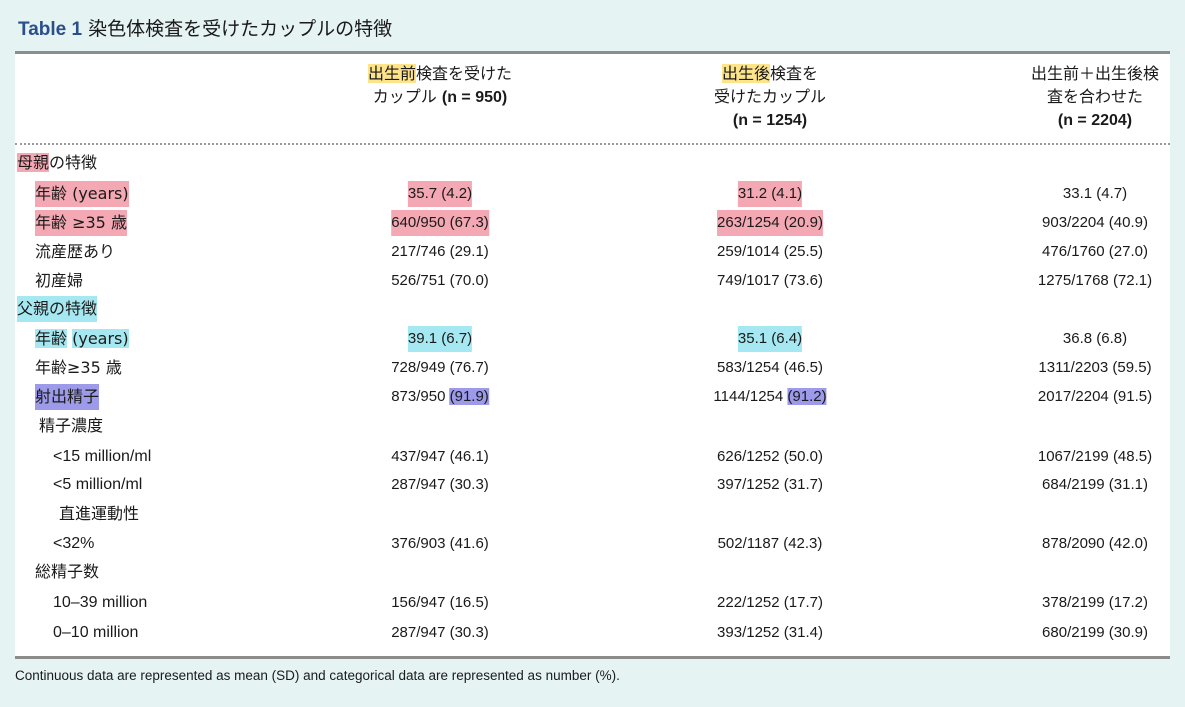  Describe the element at coordinates (420, 396) in the screenshot. I see `cell-prenatal-count: 873/950` at that location.